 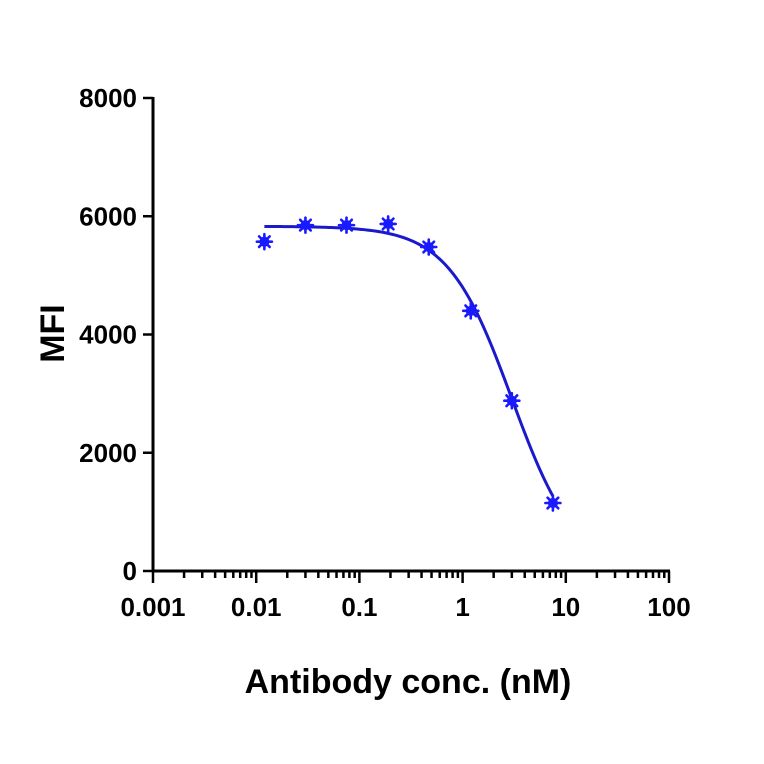 What do you see at coordinates (256, 607) in the screenshot?
I see `x-tick-label: 0.01` at bounding box center [256, 607].